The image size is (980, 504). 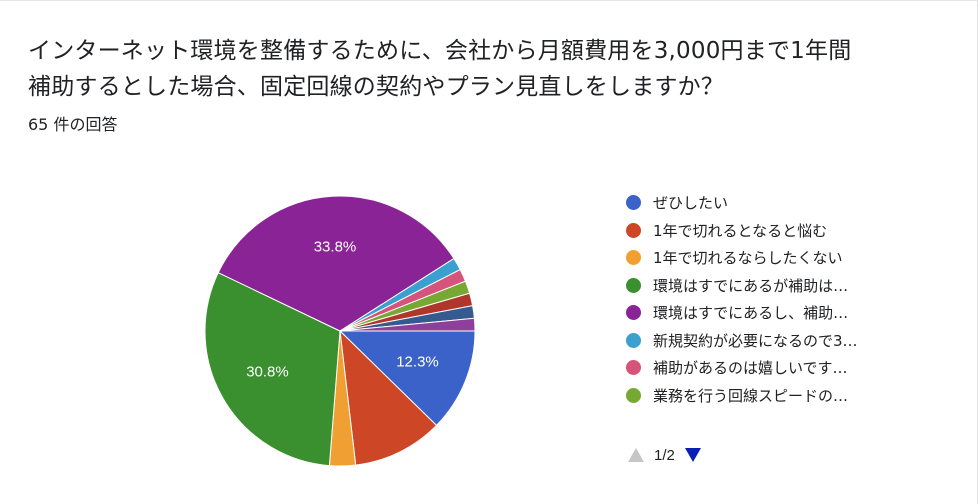 I want to click on response-count: 65 件の回答, so click(x=73, y=124).